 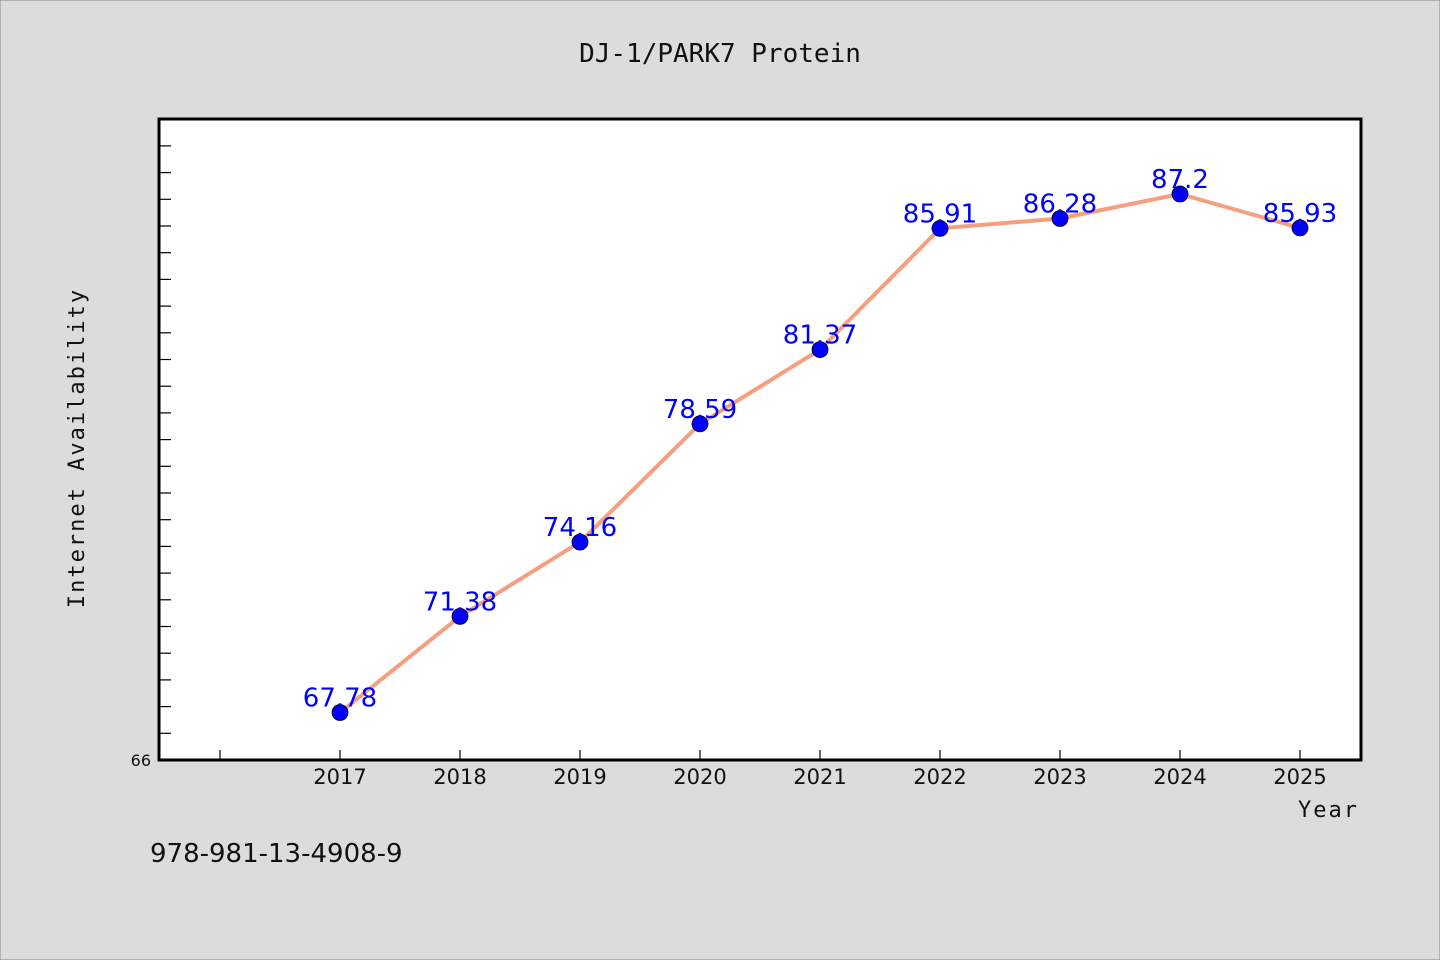 What do you see at coordinates (699, 777) in the screenshot?
I see `x-tick-label: 2020` at bounding box center [699, 777].